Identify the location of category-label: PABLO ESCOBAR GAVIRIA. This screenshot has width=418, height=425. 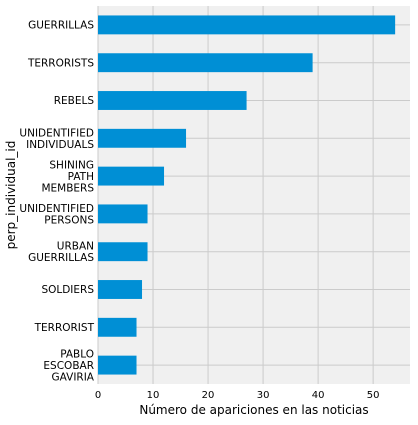
(68, 365).